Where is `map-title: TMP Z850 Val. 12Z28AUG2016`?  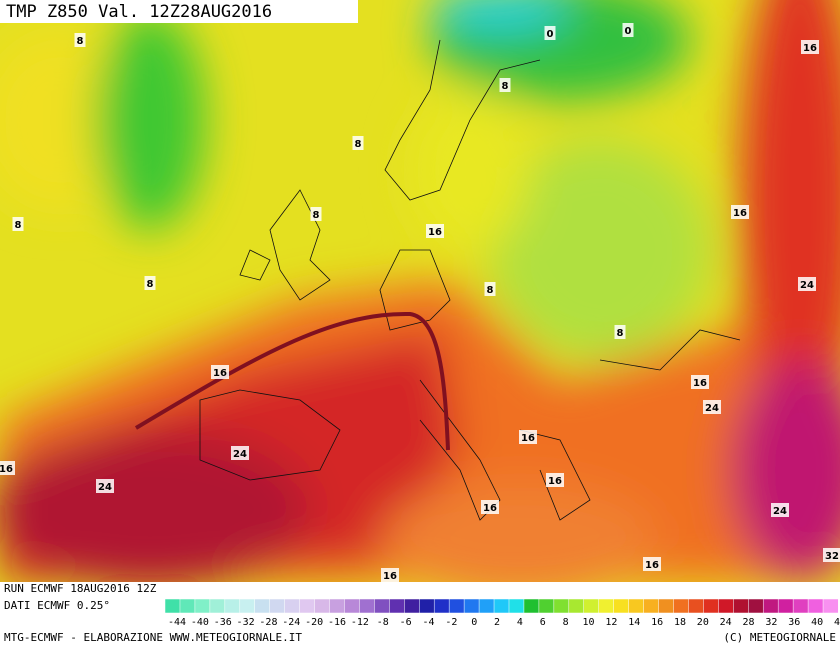
map-title: TMP Z850 Val. 12Z28AUG2016 is located at coordinates (139, 12).